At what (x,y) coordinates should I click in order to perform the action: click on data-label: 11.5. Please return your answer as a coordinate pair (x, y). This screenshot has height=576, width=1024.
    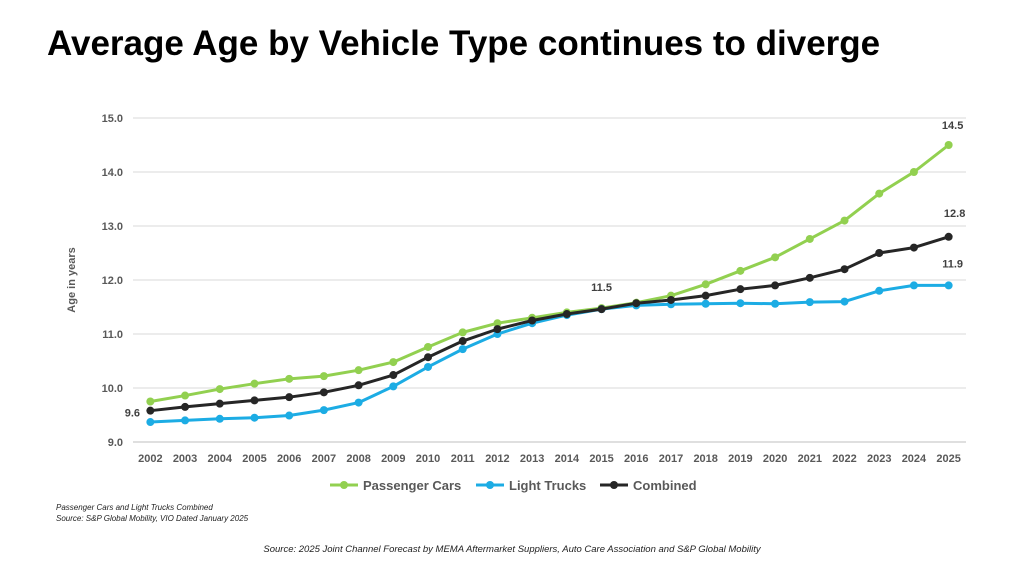
    Looking at the image, I should click on (601, 288).